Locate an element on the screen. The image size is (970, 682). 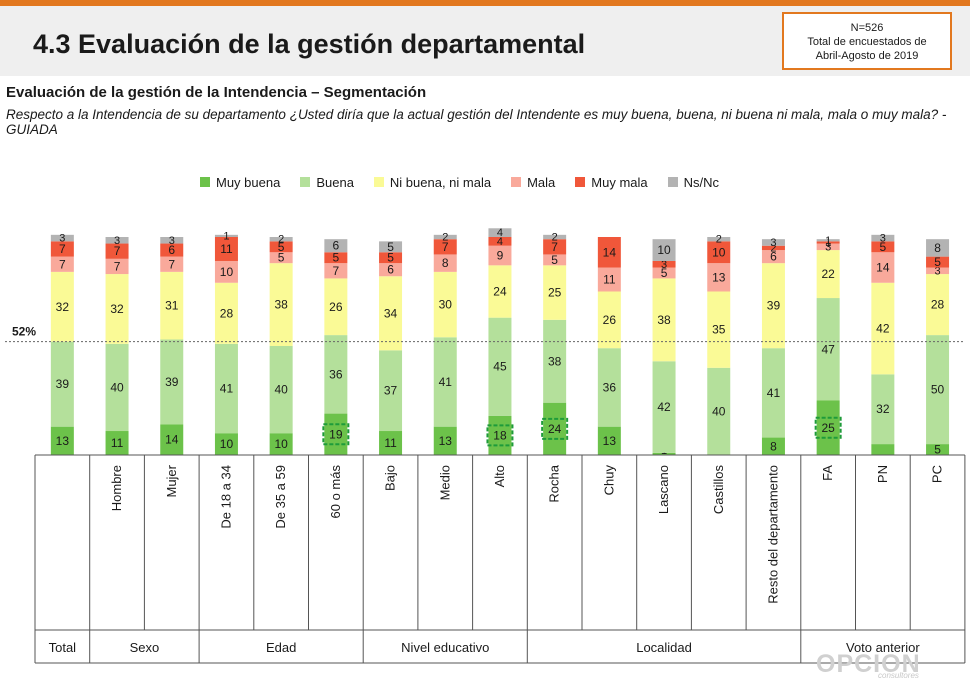
data-label: 40 is located at coordinates (117, 387).